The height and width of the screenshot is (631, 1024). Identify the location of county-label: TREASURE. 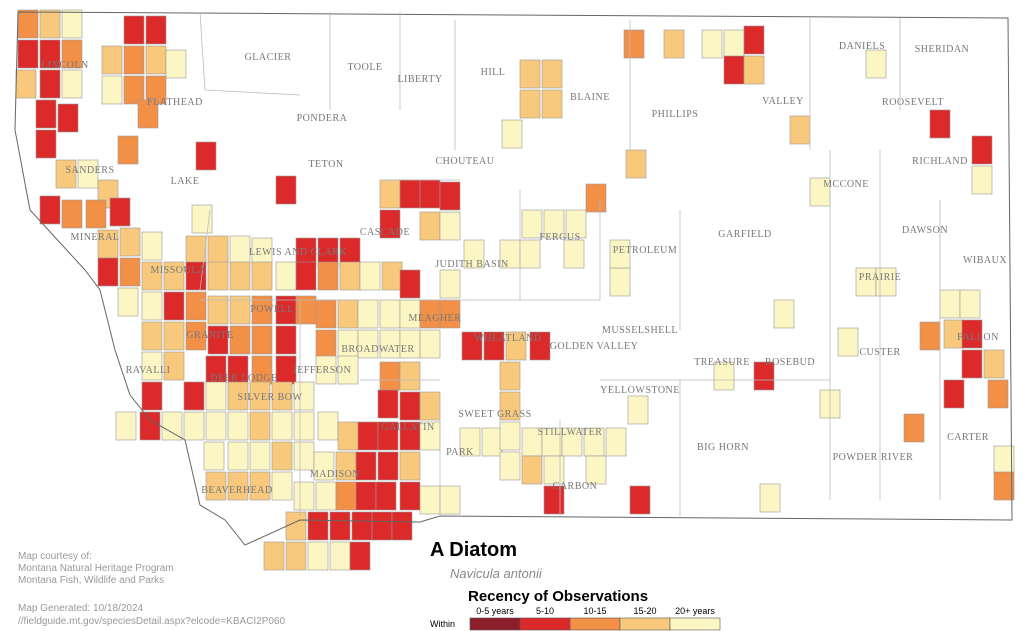
(722, 362).